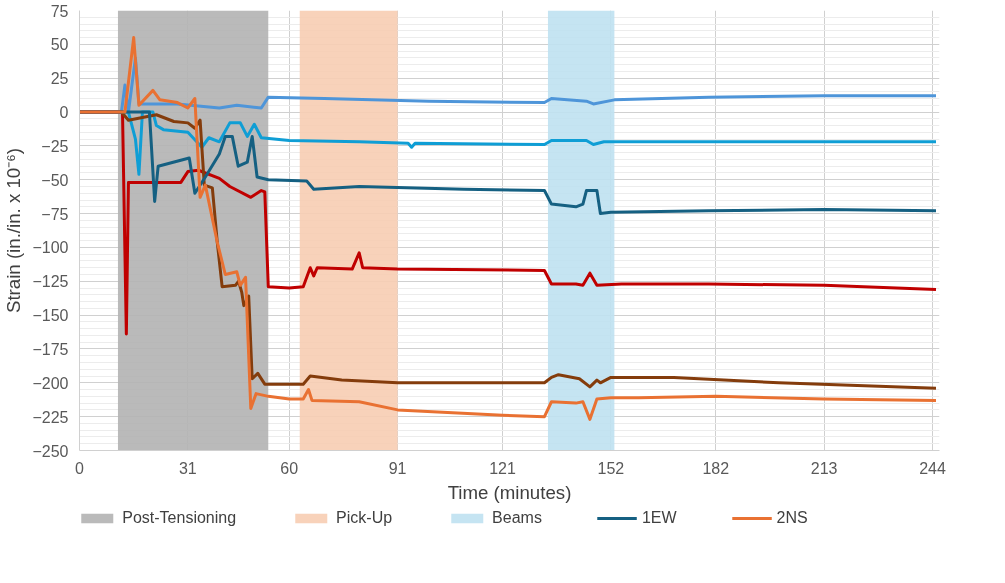  Describe the element at coordinates (187, 468) in the screenshot. I see `x-tick-label: 31` at that location.